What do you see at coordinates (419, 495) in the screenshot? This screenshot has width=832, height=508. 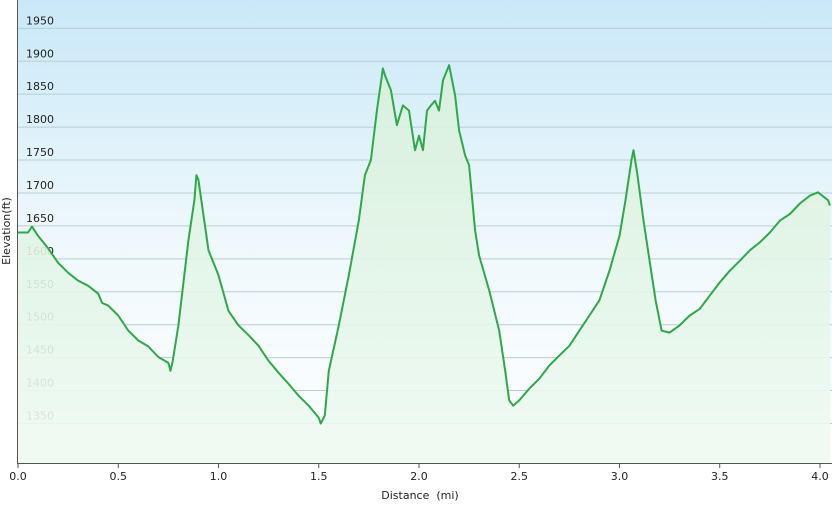 I see `x-axis-label: Distance (mi)` at bounding box center [419, 495].